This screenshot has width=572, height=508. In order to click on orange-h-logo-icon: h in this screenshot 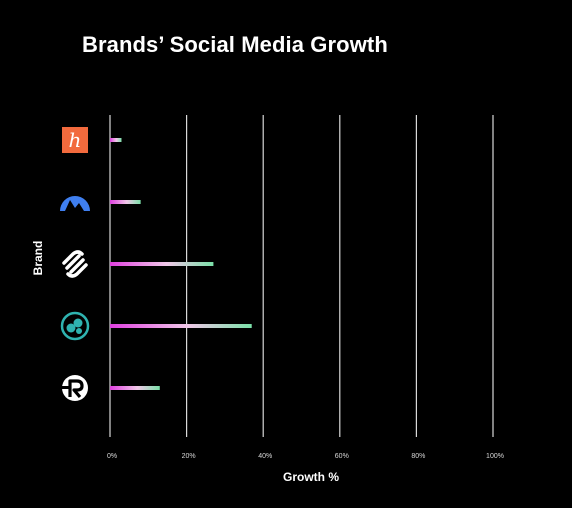, I will do `click(75, 140)`.